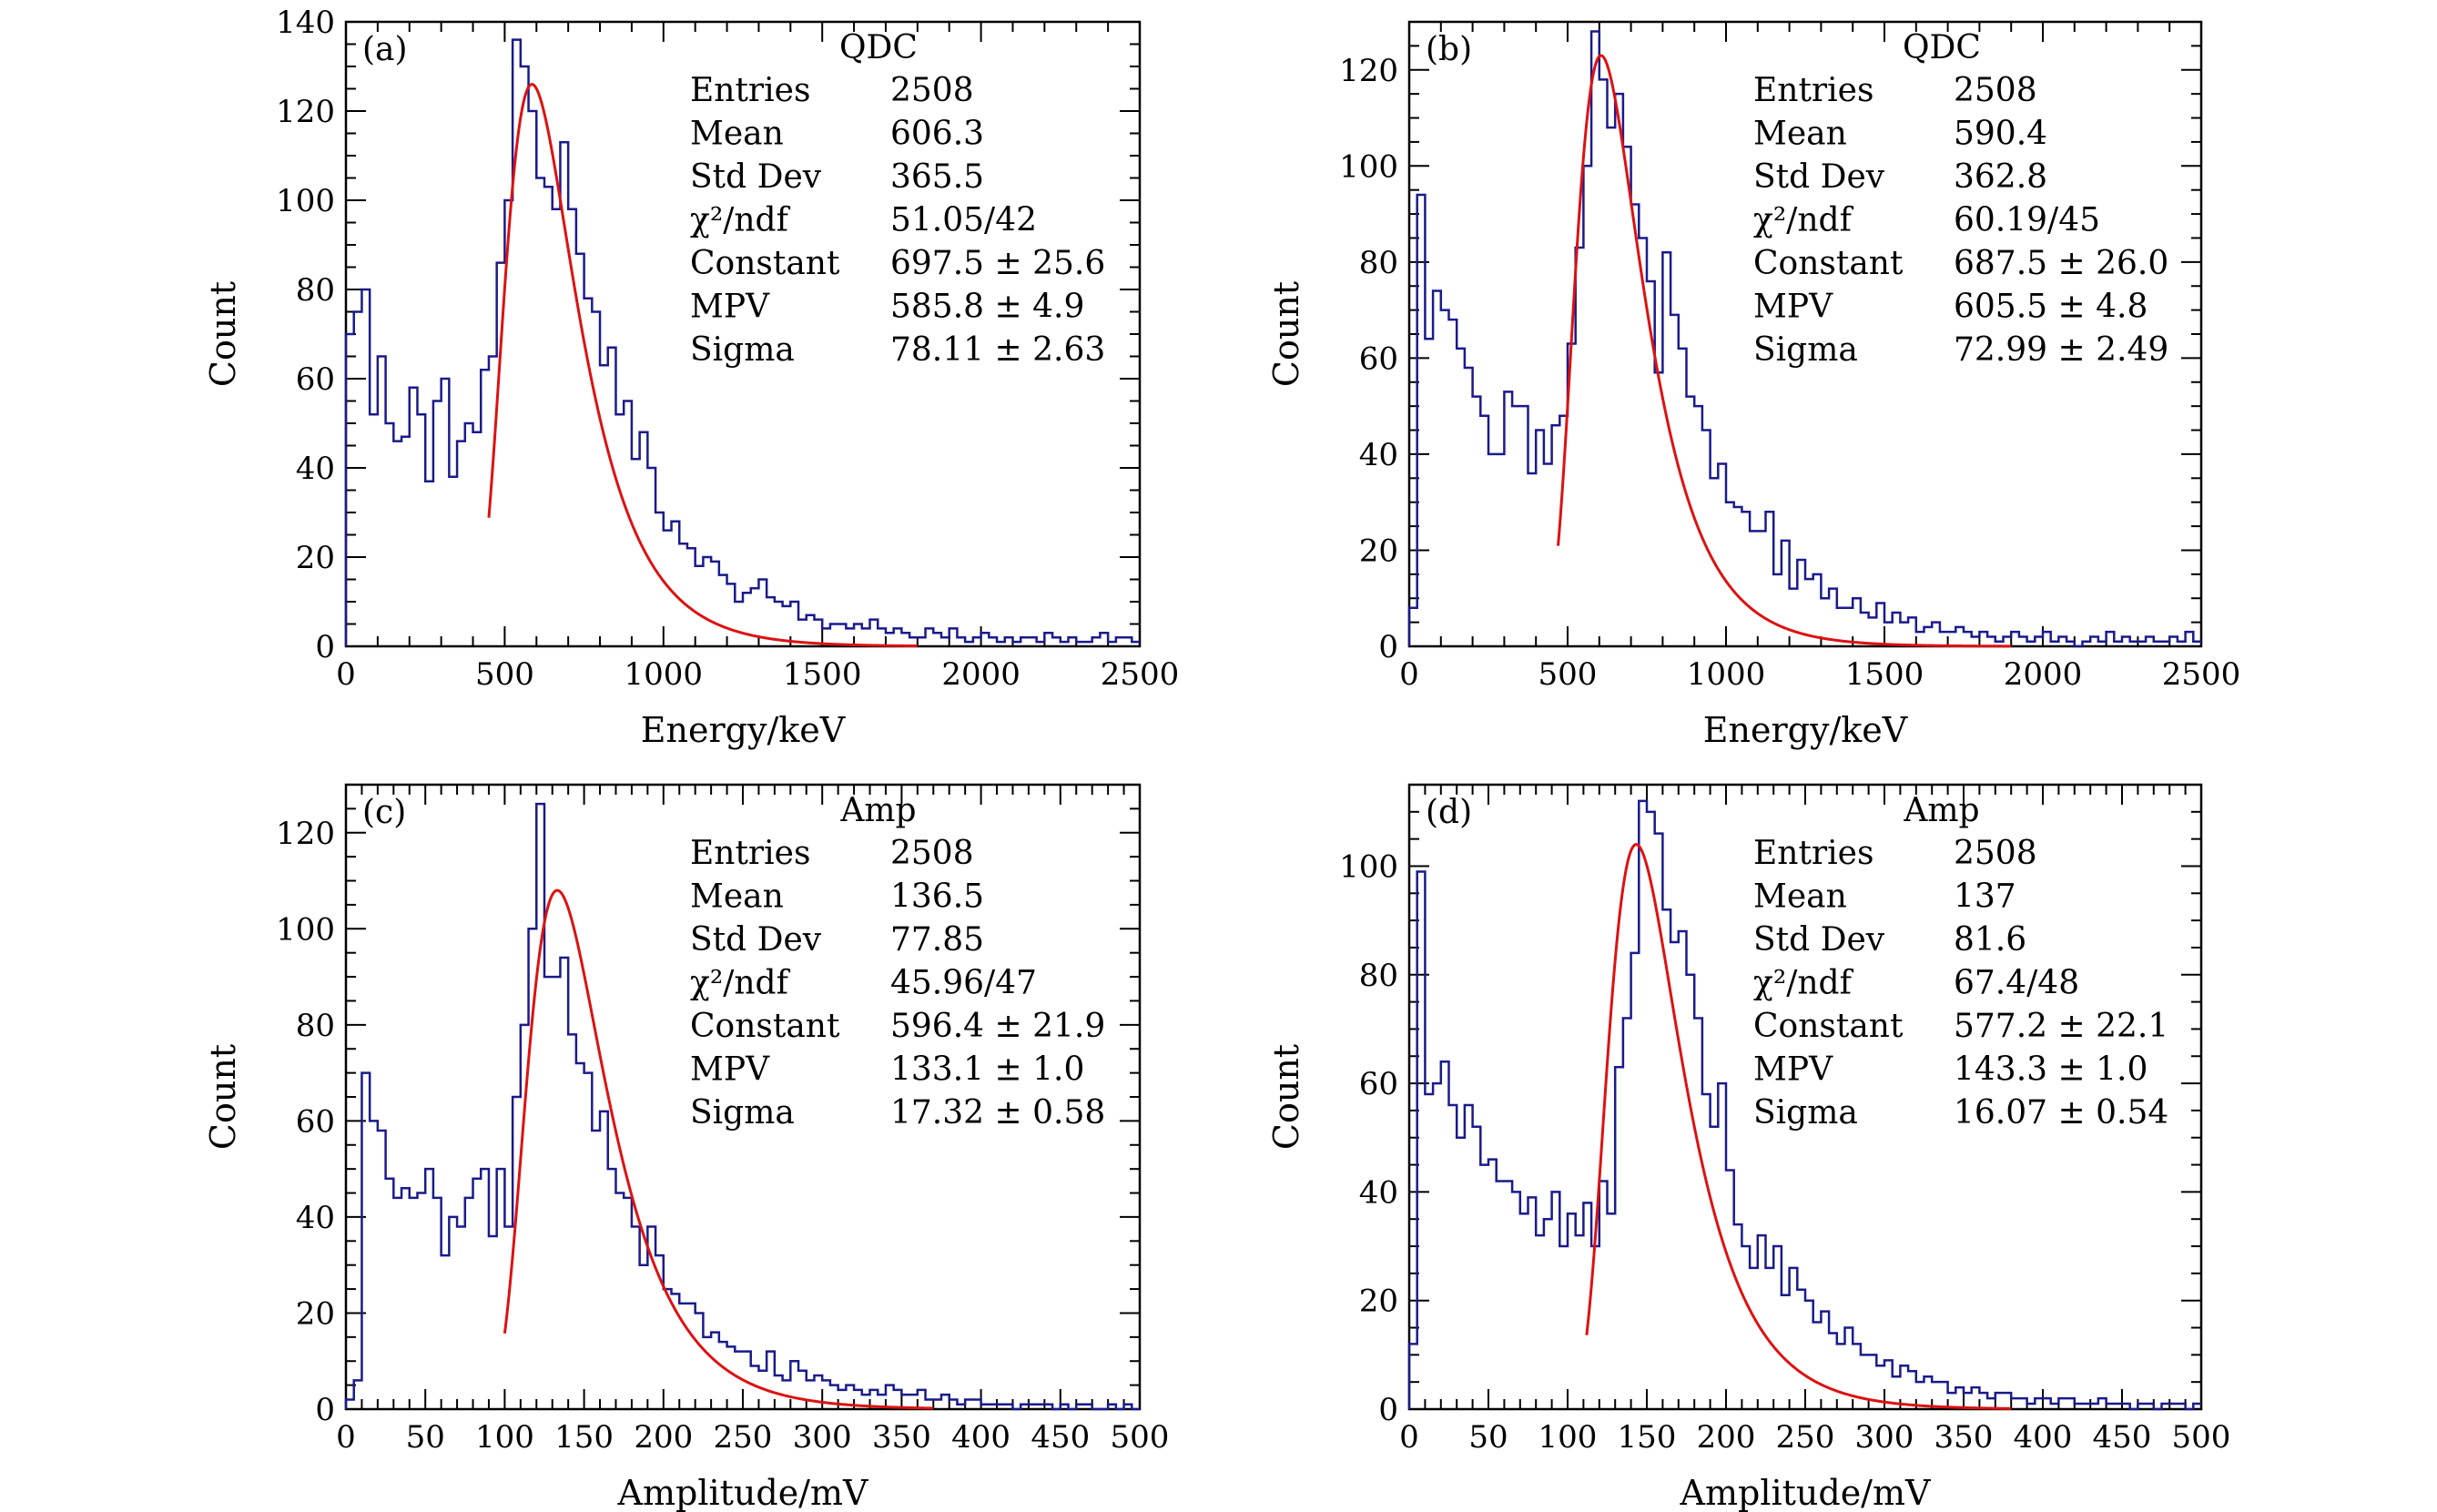  What do you see at coordinates (997, 350) in the screenshot?
I see `stats-value: 78.11 ± 2.63` at bounding box center [997, 350].